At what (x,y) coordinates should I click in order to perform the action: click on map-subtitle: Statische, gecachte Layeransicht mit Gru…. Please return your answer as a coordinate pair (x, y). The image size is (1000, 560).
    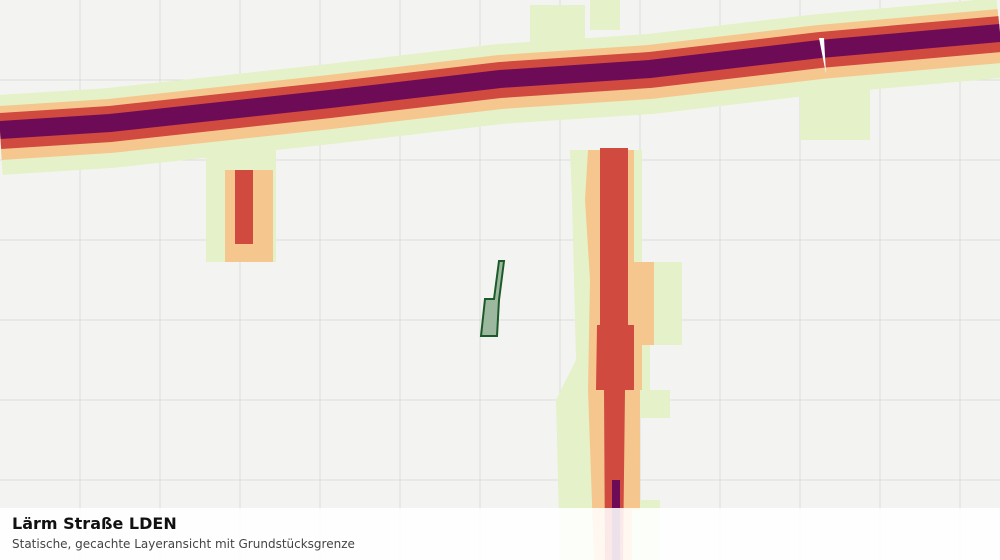
    Looking at the image, I should click on (183, 544).